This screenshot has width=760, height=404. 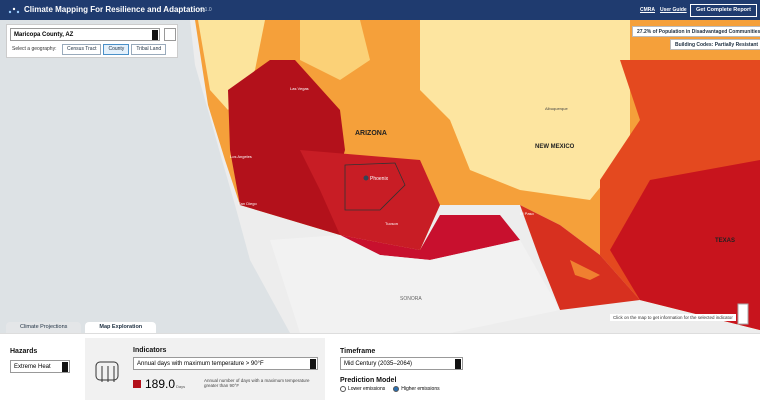 I want to click on legend-swatch, so click(x=137, y=384).